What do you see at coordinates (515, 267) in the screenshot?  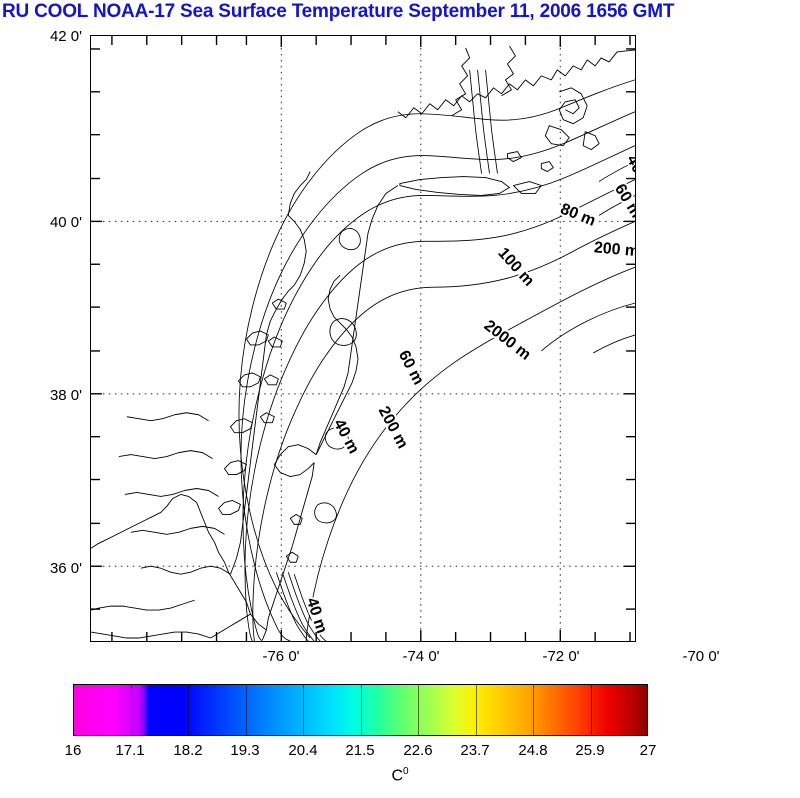 I see `svg-text: 100 m` at bounding box center [515, 267].